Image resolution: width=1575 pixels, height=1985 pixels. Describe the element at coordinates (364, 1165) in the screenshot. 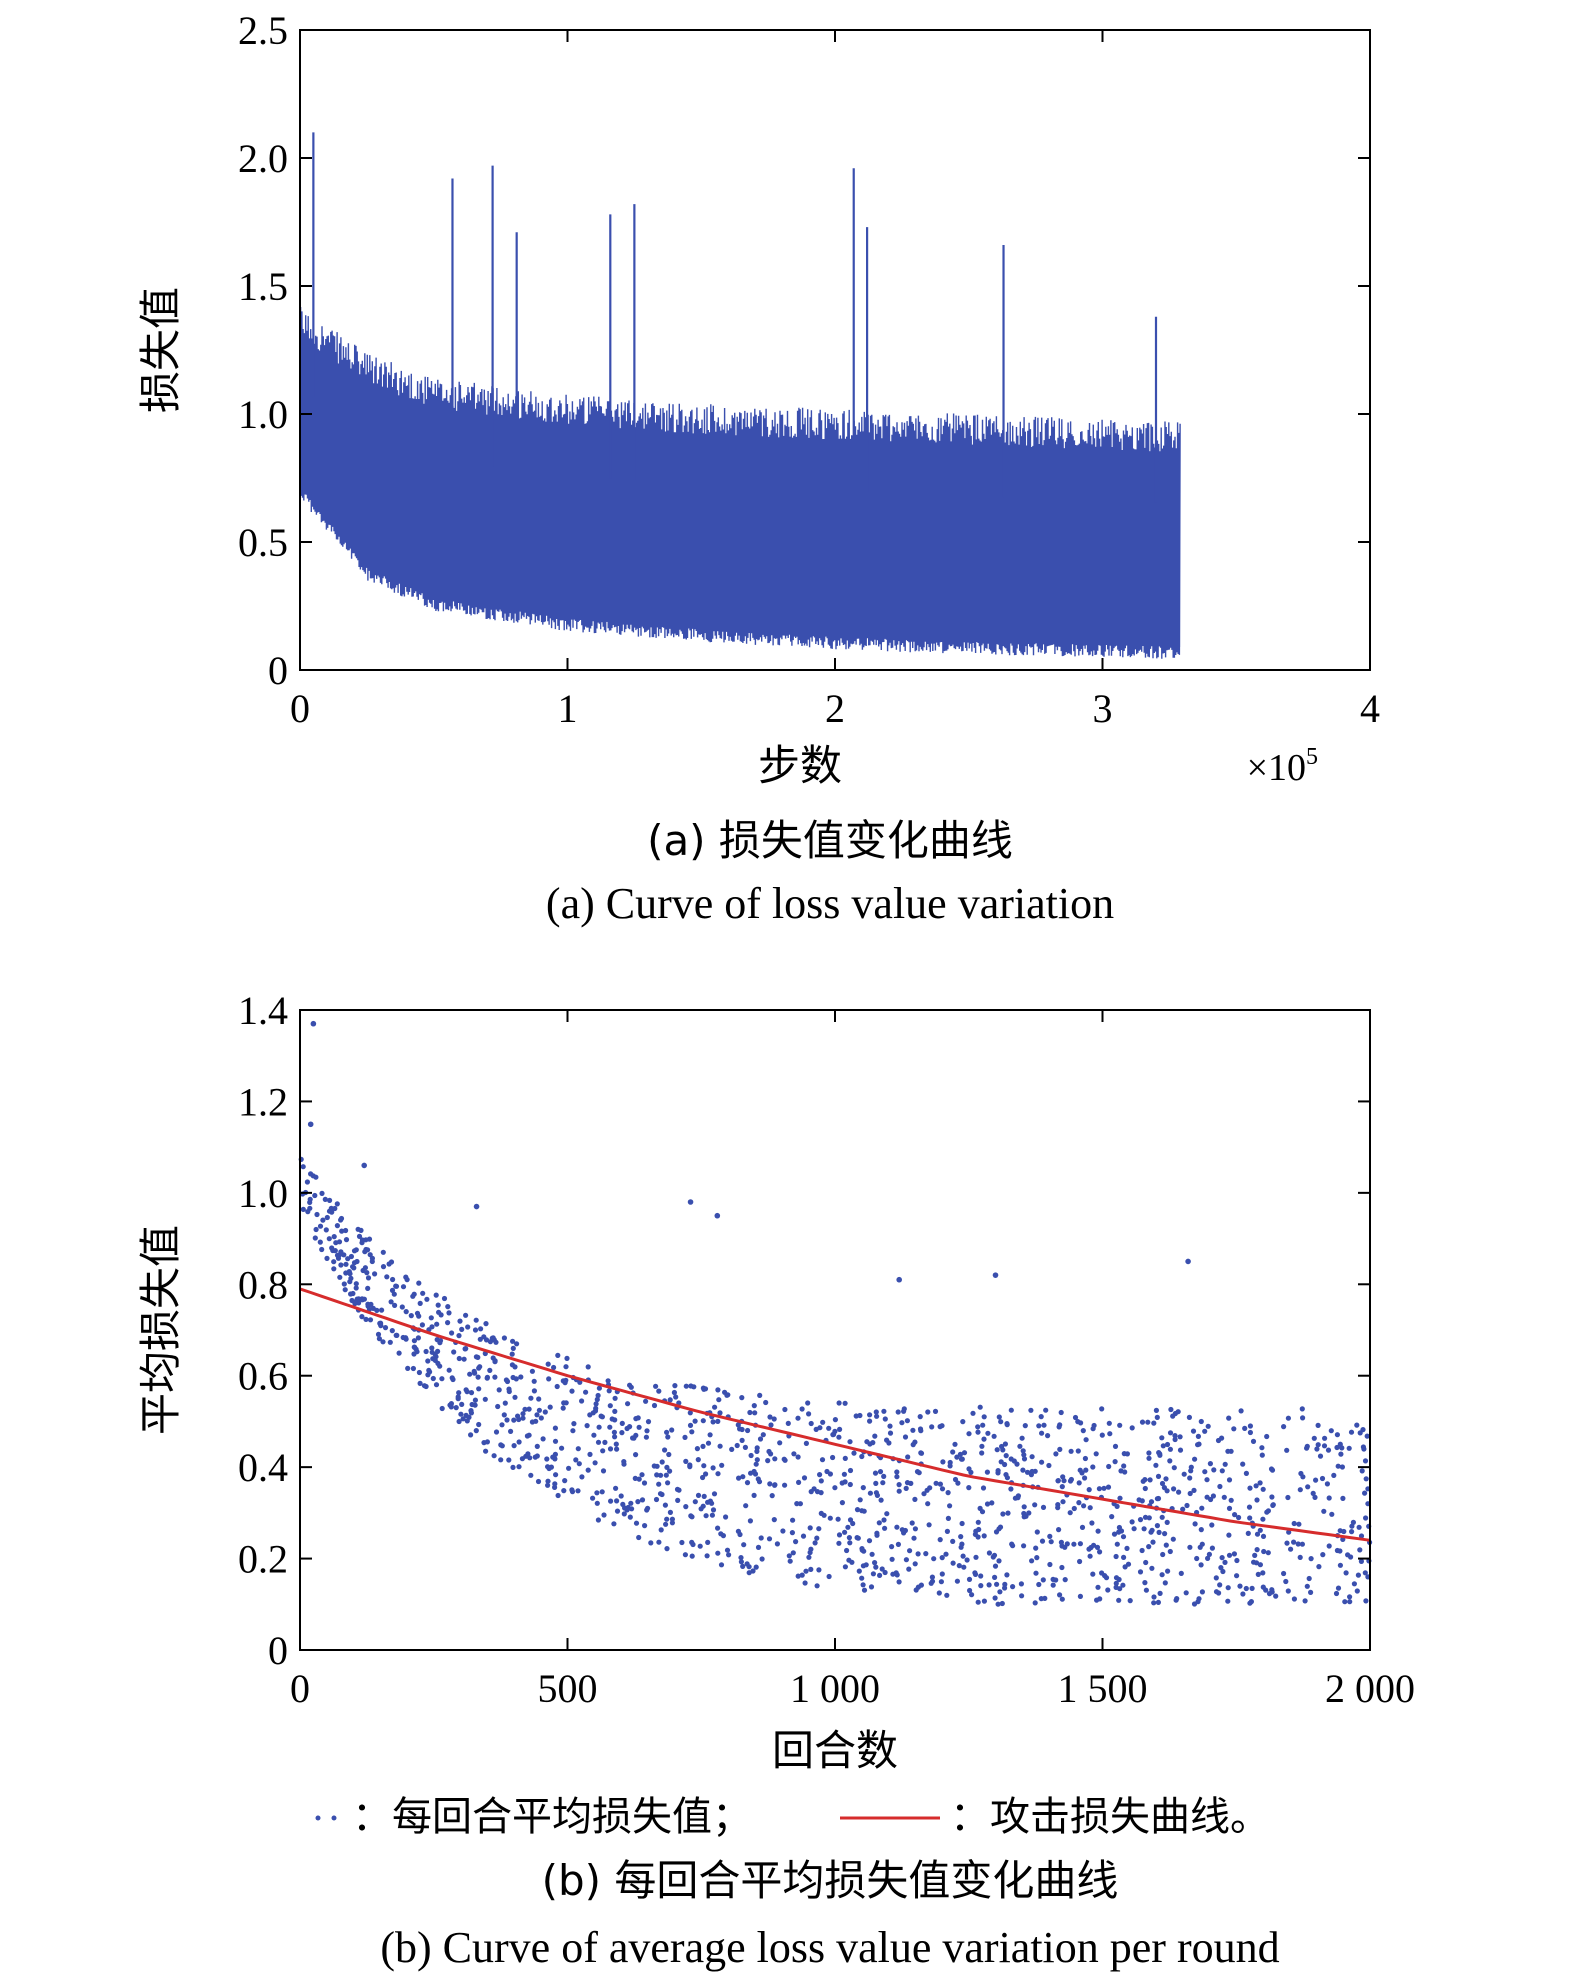

I see `panel-b-scatter-outlier` at that location.